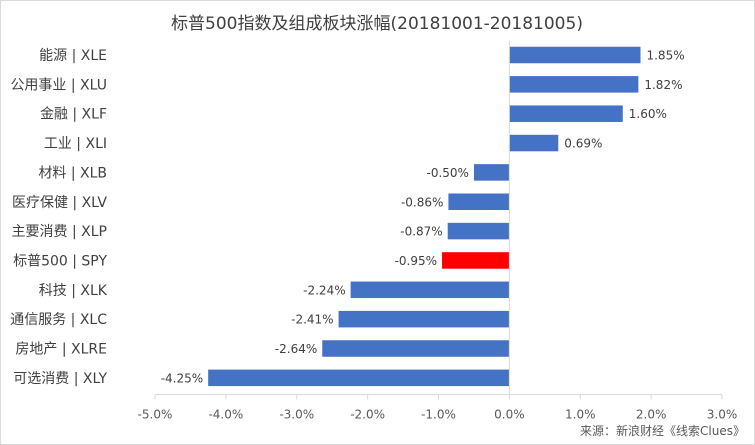 The image size is (755, 445). What do you see at coordinates (421, 232) in the screenshot?
I see `data-label-6: -0.87%` at bounding box center [421, 232].